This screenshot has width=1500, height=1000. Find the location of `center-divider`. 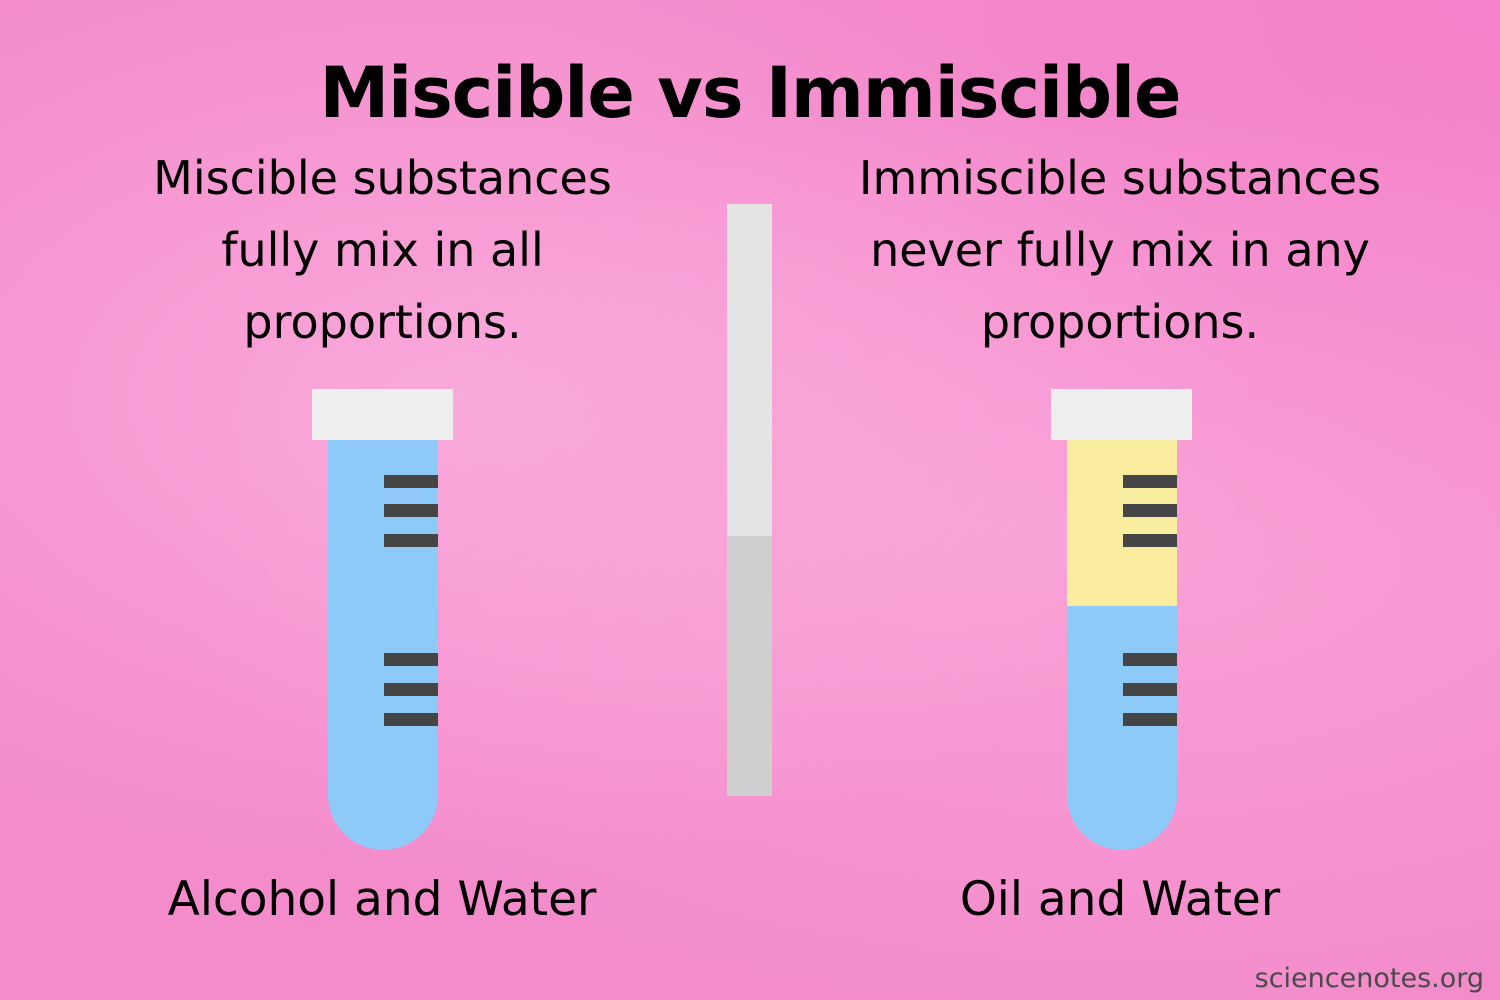

center-divider is located at coordinates (749, 500).